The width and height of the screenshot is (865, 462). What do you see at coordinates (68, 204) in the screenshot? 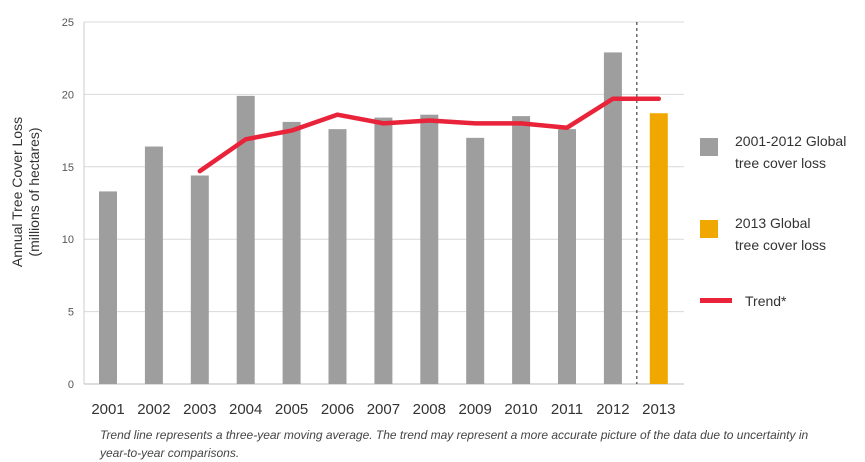
I see `y-axis-ticks: 0 5 10 15 20 25` at bounding box center [68, 204].